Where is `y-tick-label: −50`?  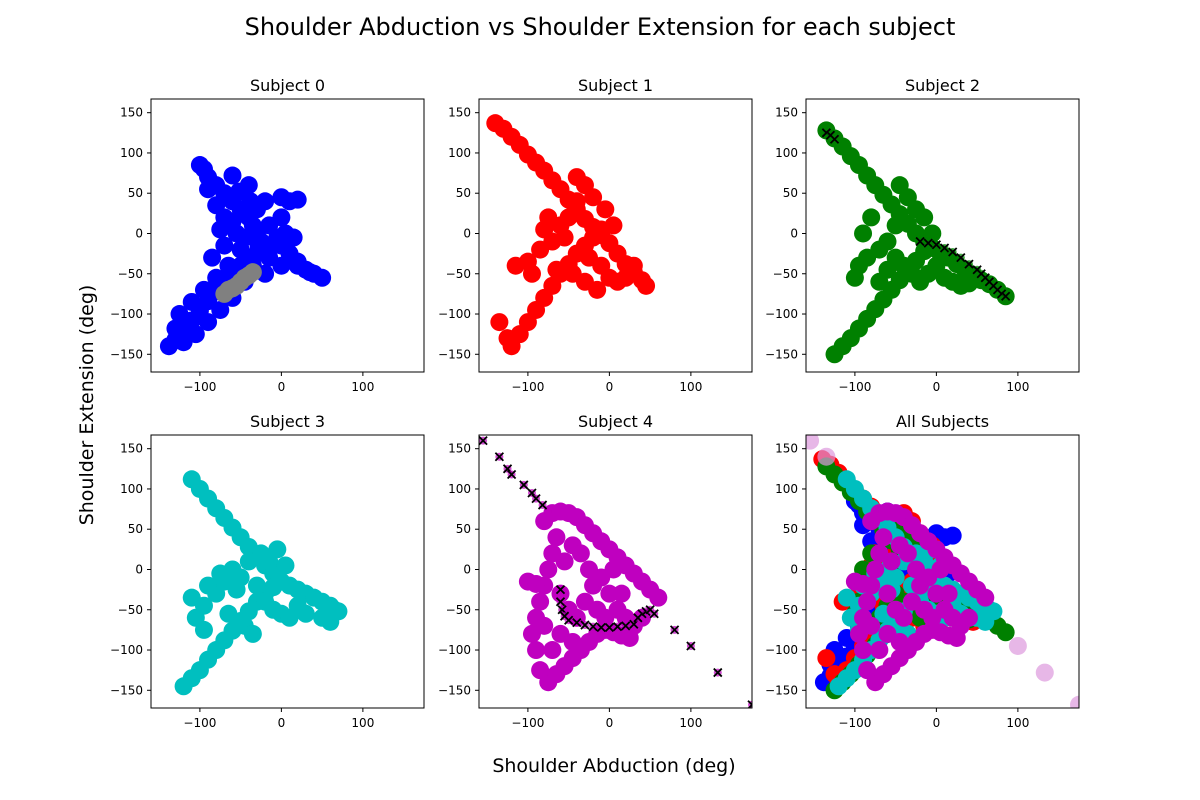 y-tick-label: −50 is located at coordinates (130, 610).